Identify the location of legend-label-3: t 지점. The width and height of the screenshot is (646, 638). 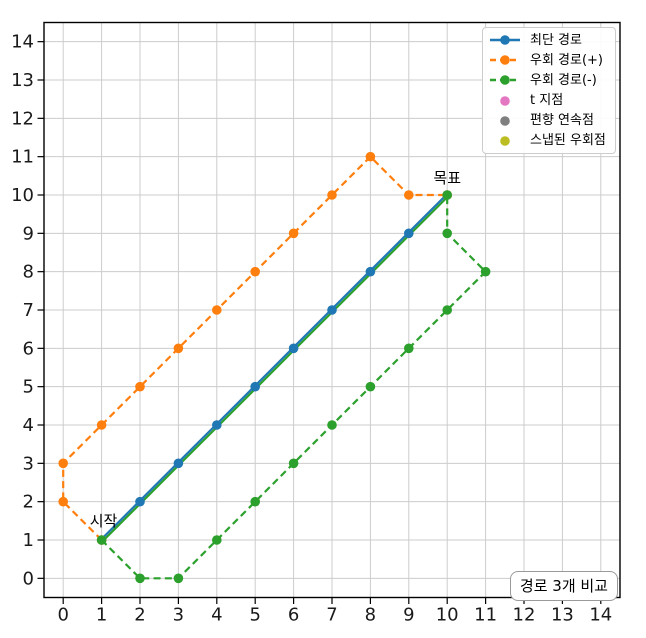
(547, 101).